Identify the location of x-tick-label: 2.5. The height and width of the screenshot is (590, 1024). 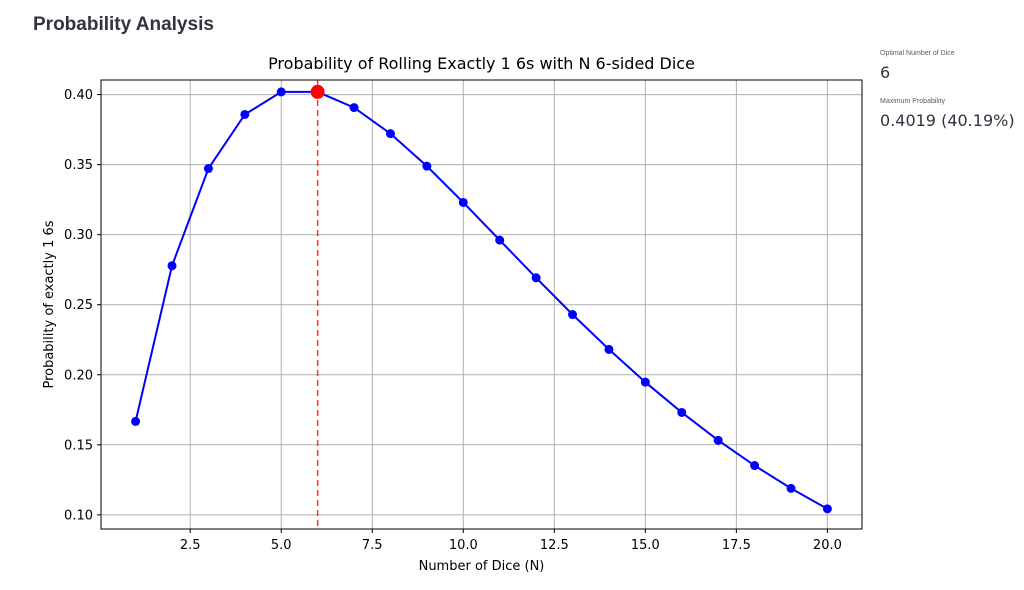
(190, 545).